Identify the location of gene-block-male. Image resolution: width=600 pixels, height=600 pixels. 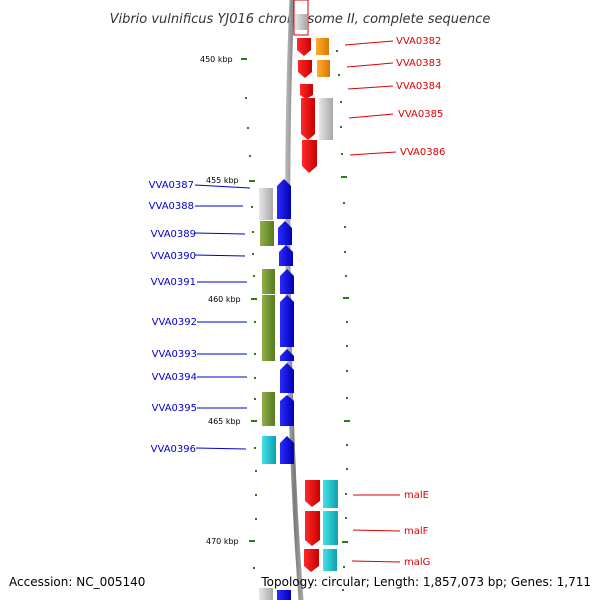
(312, 493).